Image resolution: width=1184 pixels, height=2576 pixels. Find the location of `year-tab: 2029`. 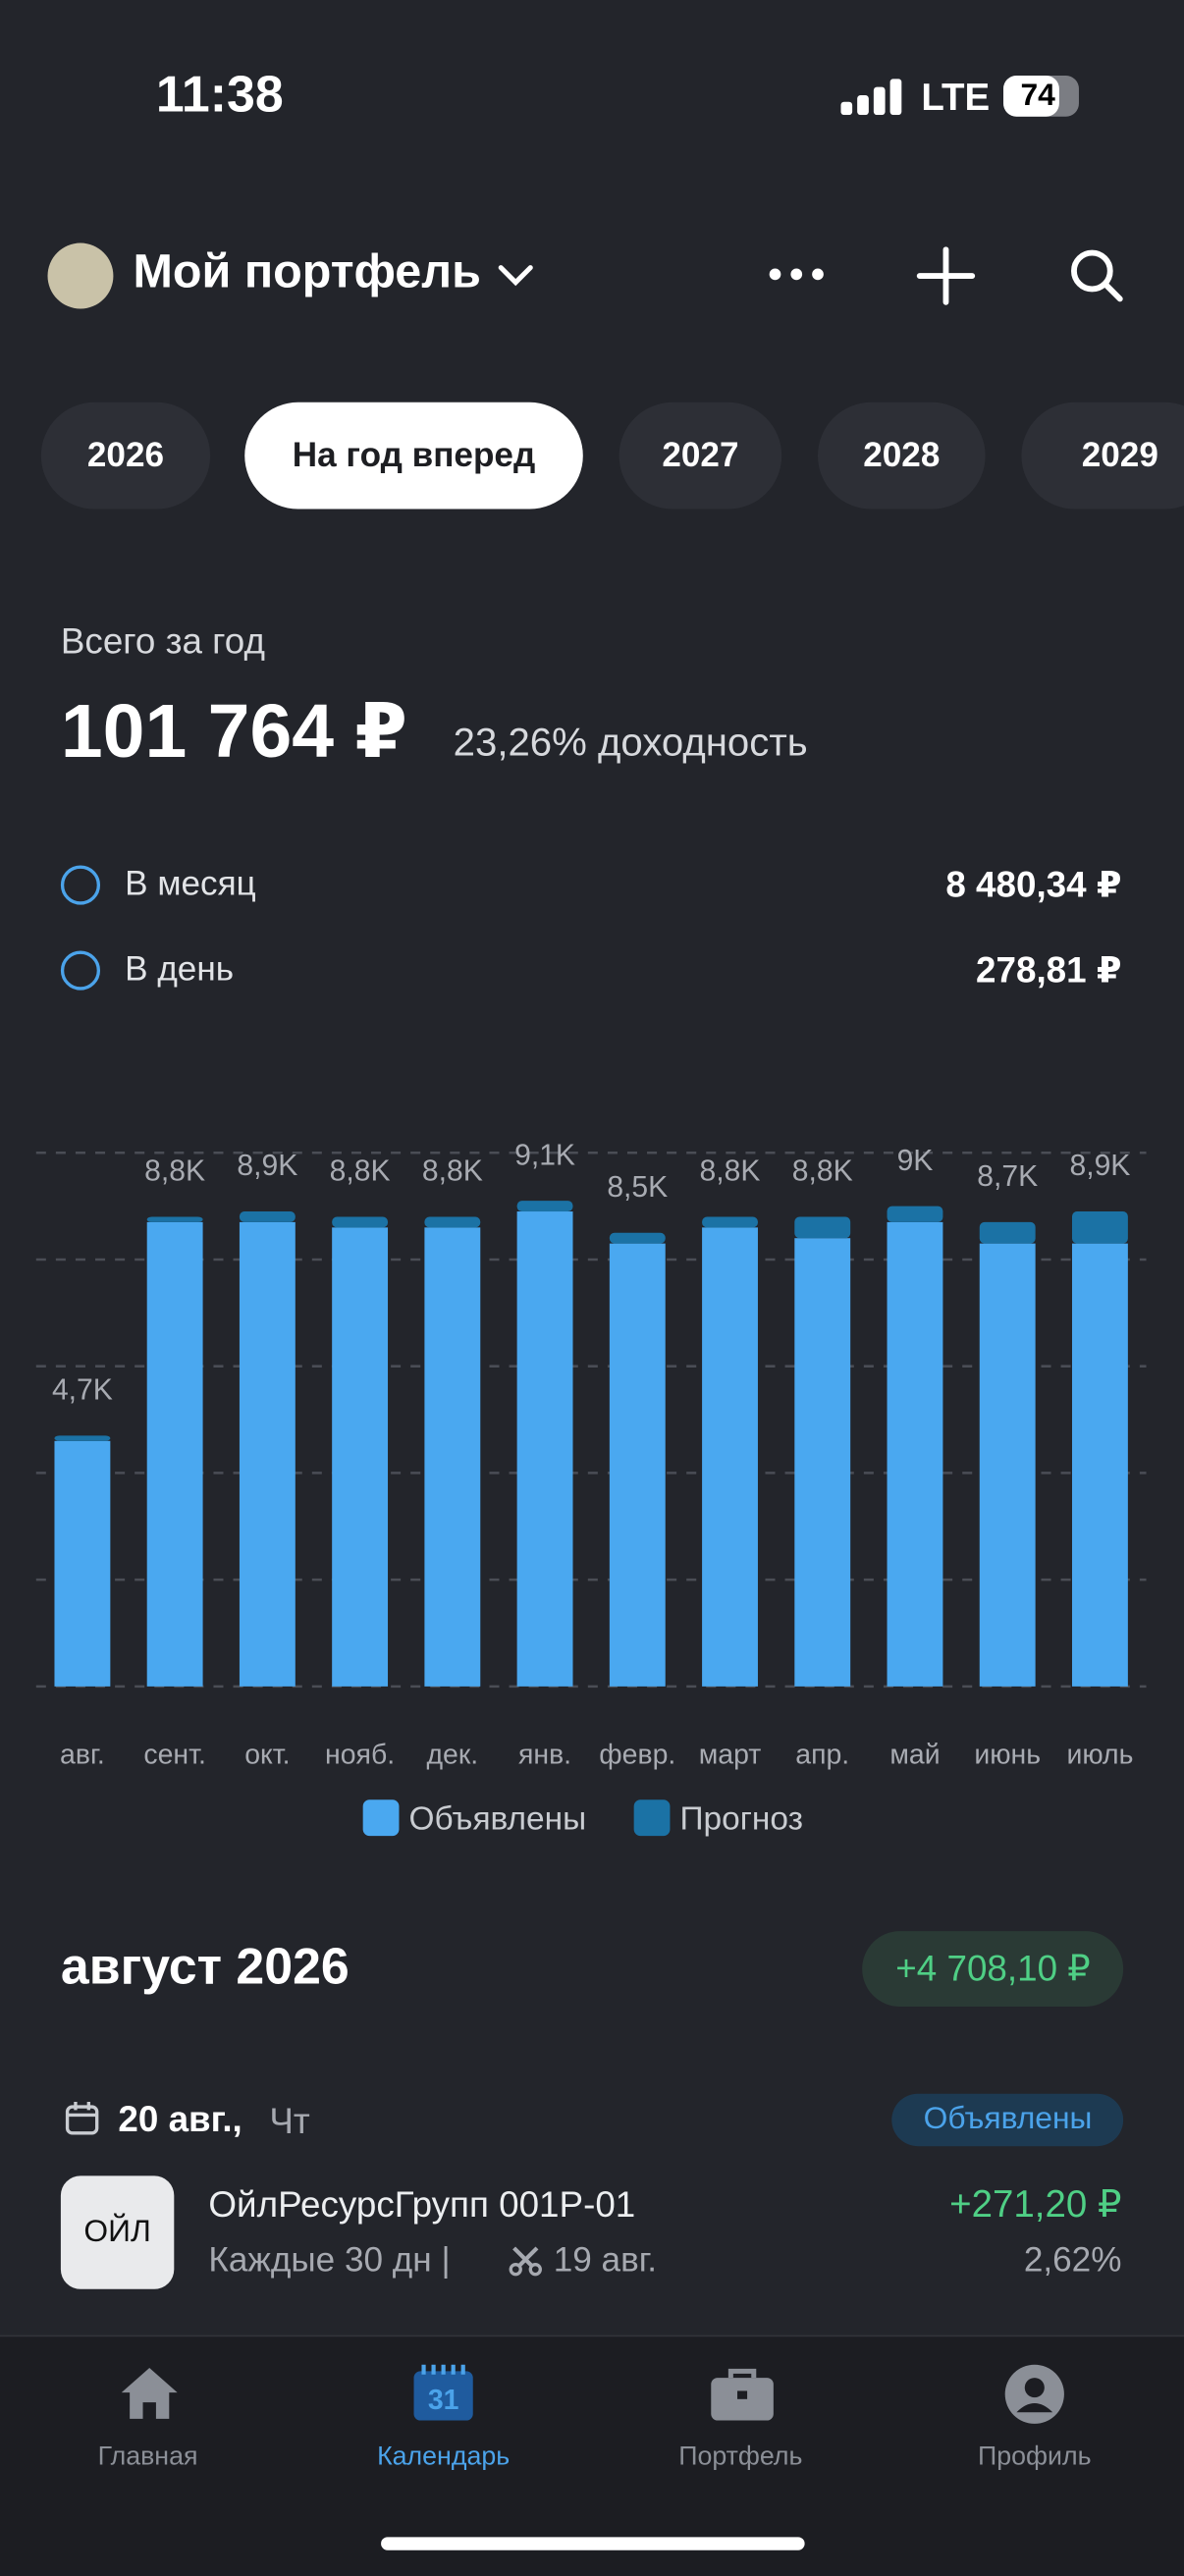

year-tab: 2029 is located at coordinates (1102, 456).